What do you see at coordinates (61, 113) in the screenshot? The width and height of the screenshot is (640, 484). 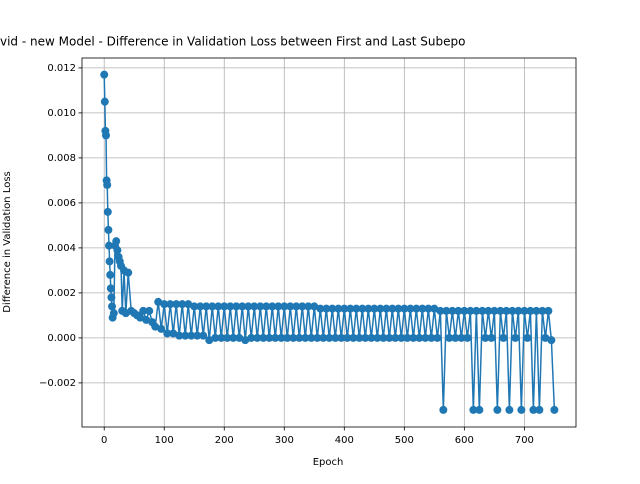 I see `y-tick-label: 0.010` at bounding box center [61, 113].